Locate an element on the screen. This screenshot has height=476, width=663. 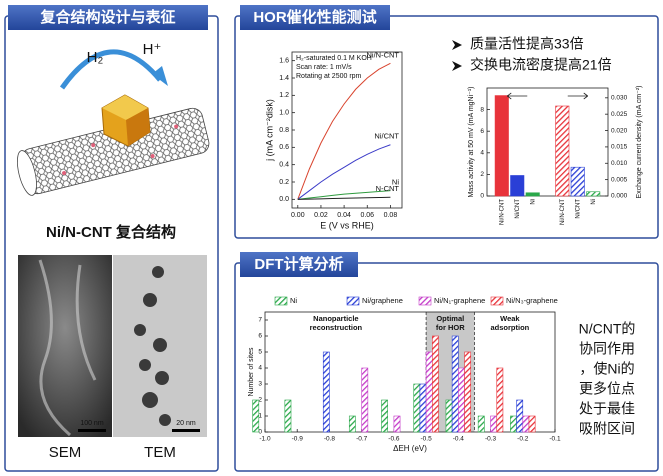
y2-tick-label: 0.030 is located at coordinates (619, 98).